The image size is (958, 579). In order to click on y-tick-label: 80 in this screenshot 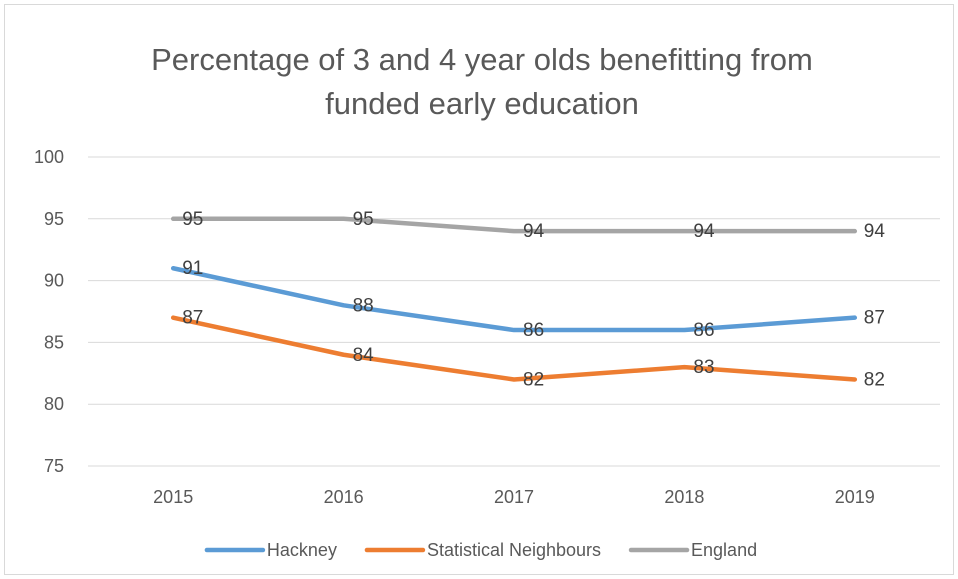, I will do `click(54, 404)`.